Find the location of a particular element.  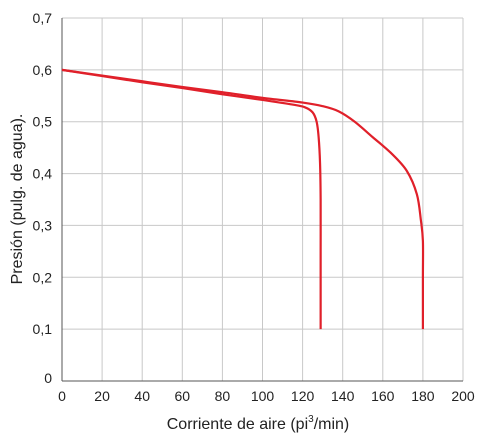

y-axis-title: Presión (pulg. de agua). is located at coordinates (17, 199).